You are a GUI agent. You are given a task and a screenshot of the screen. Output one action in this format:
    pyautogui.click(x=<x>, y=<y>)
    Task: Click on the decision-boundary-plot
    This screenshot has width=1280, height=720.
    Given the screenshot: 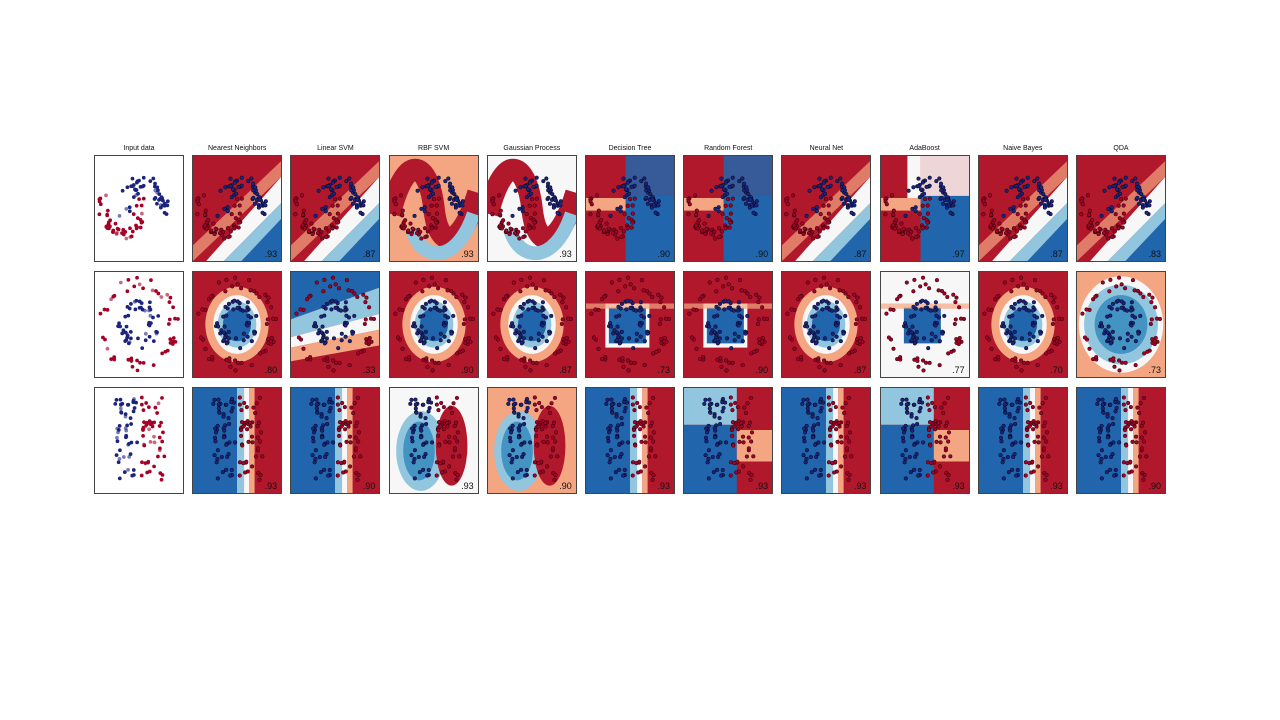 What is the action you would take?
    pyautogui.click(x=826, y=208)
    